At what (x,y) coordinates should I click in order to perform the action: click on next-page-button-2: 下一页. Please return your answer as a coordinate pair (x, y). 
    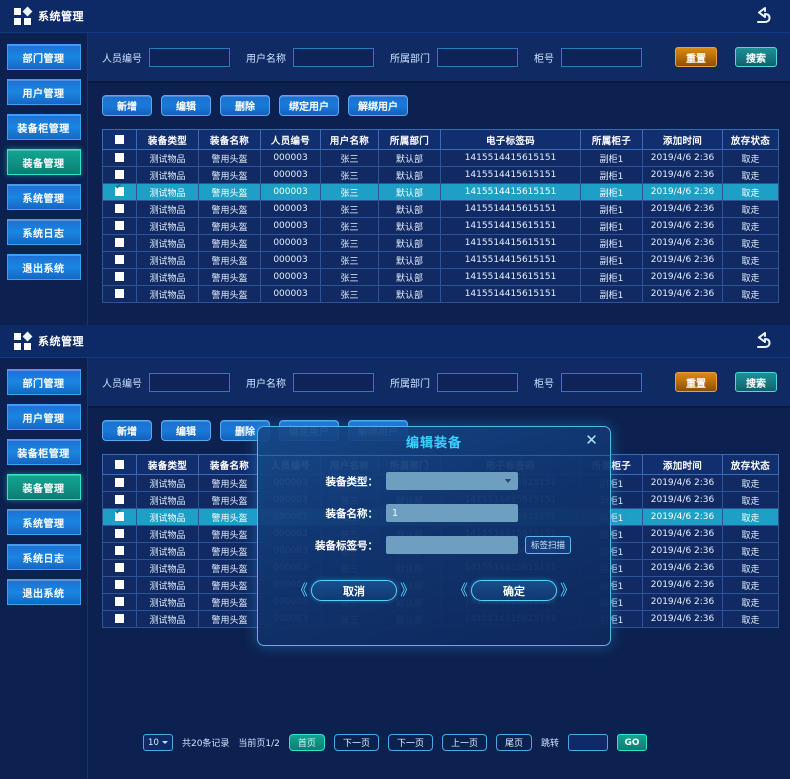
    Looking at the image, I should click on (410, 742).